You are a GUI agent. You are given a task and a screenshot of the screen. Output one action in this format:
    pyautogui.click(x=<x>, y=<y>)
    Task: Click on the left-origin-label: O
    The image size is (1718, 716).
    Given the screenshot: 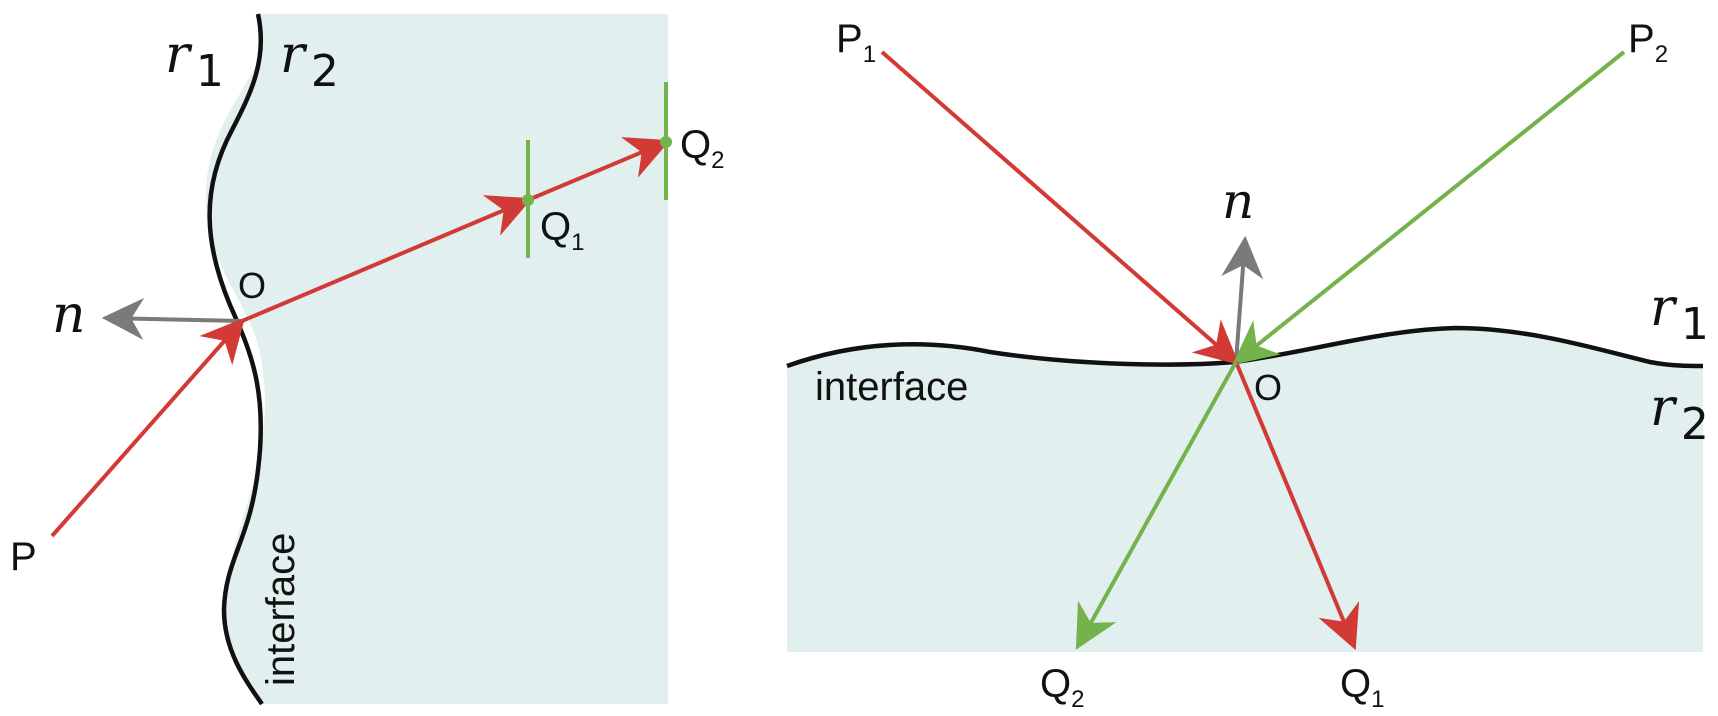 What is the action you would take?
    pyautogui.click(x=252, y=285)
    